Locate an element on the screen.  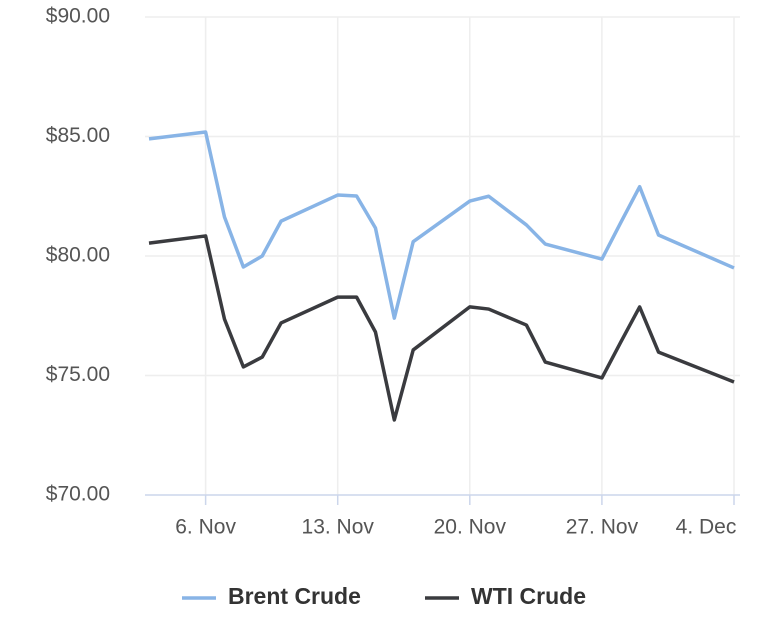
x-tick-label: 13. Nov is located at coordinates (338, 527).